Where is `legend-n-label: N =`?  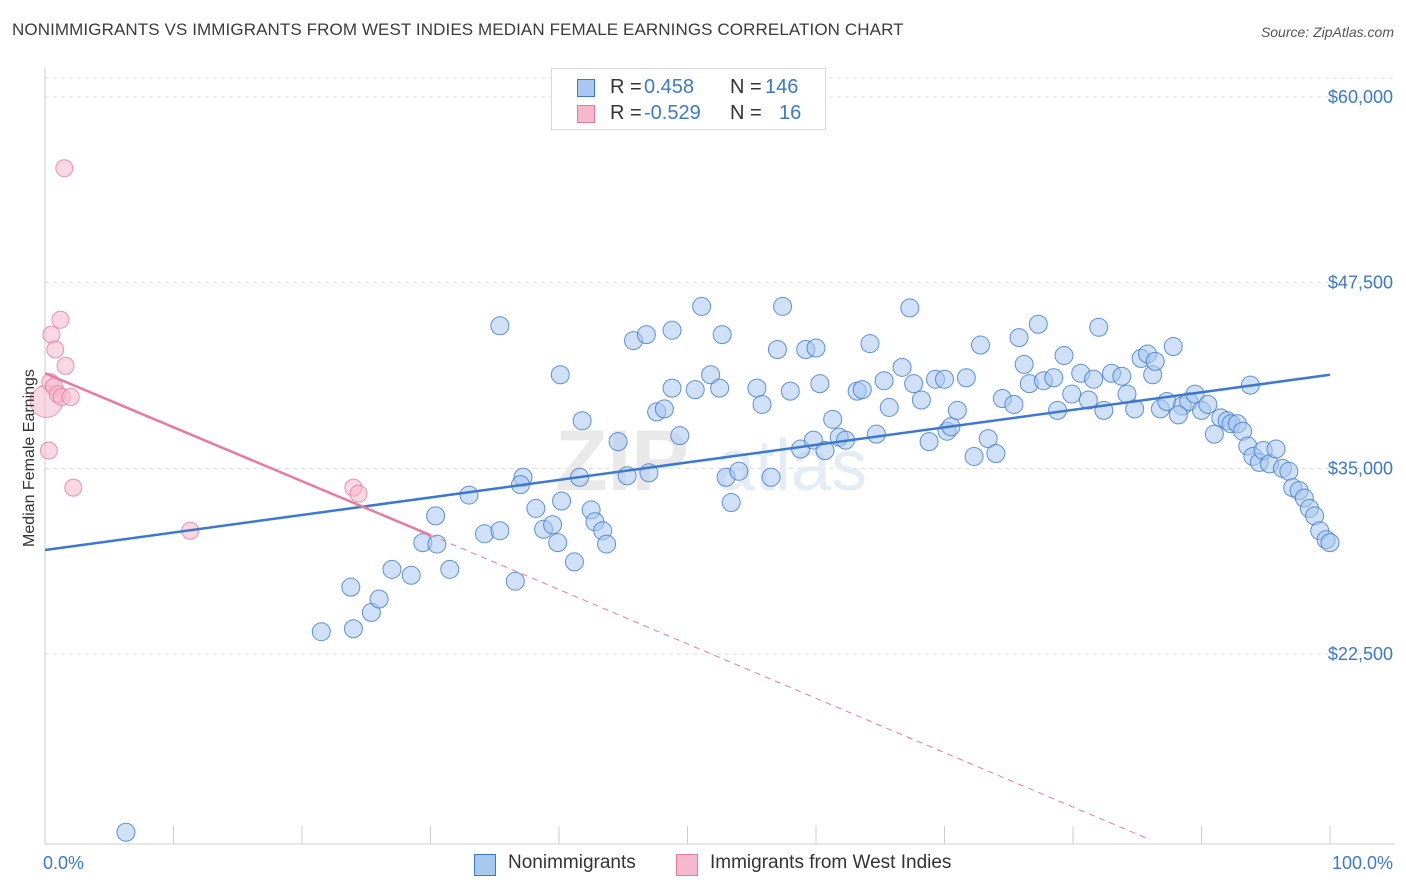
legend-n-label: N = is located at coordinates (746, 87).